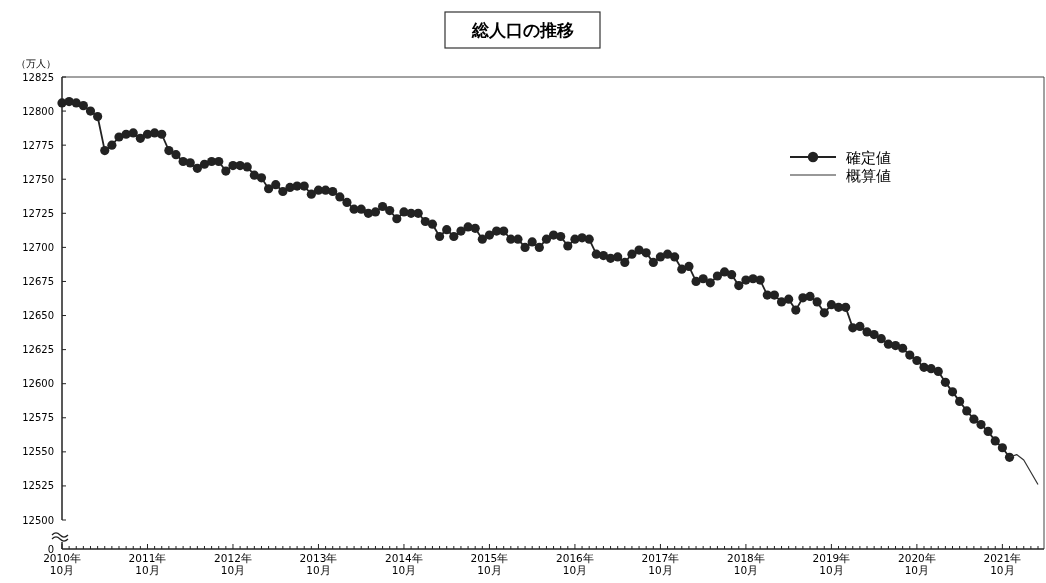 The height and width of the screenshot is (583, 1046). Describe the element at coordinates (36, 63) in the screenshot. I see `ylabel: （万人）` at that location.